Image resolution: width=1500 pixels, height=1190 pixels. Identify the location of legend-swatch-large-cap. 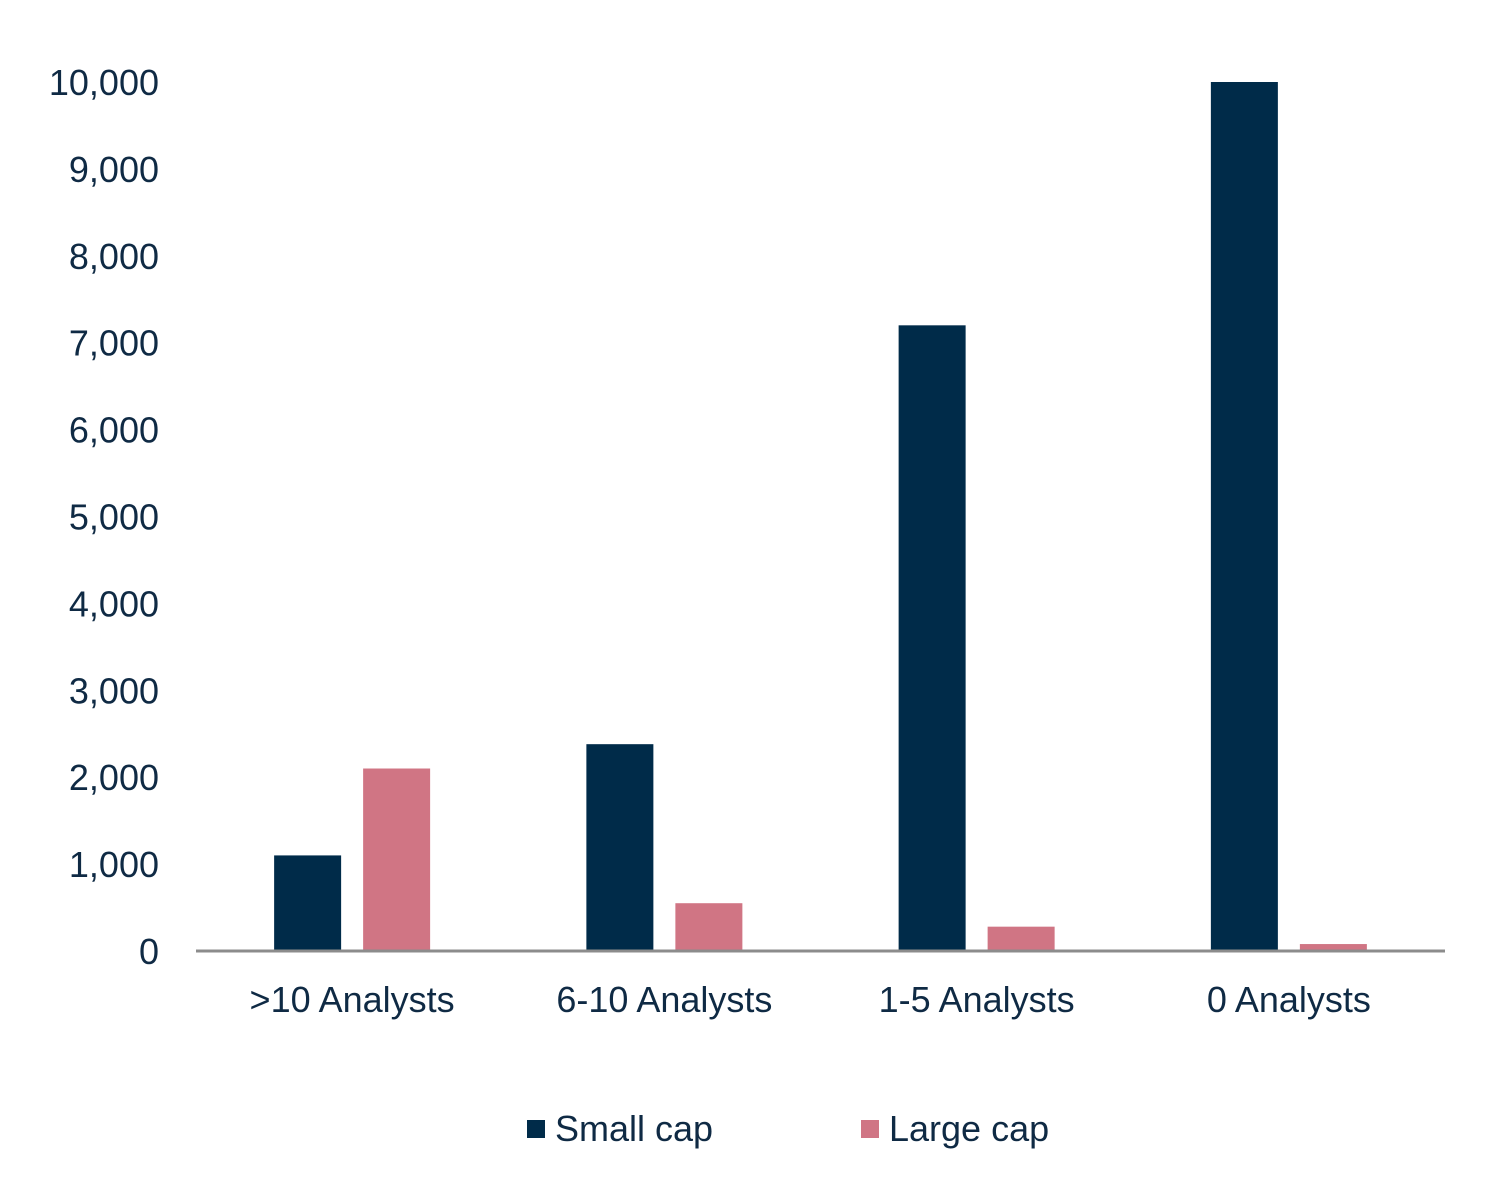
(870, 1129).